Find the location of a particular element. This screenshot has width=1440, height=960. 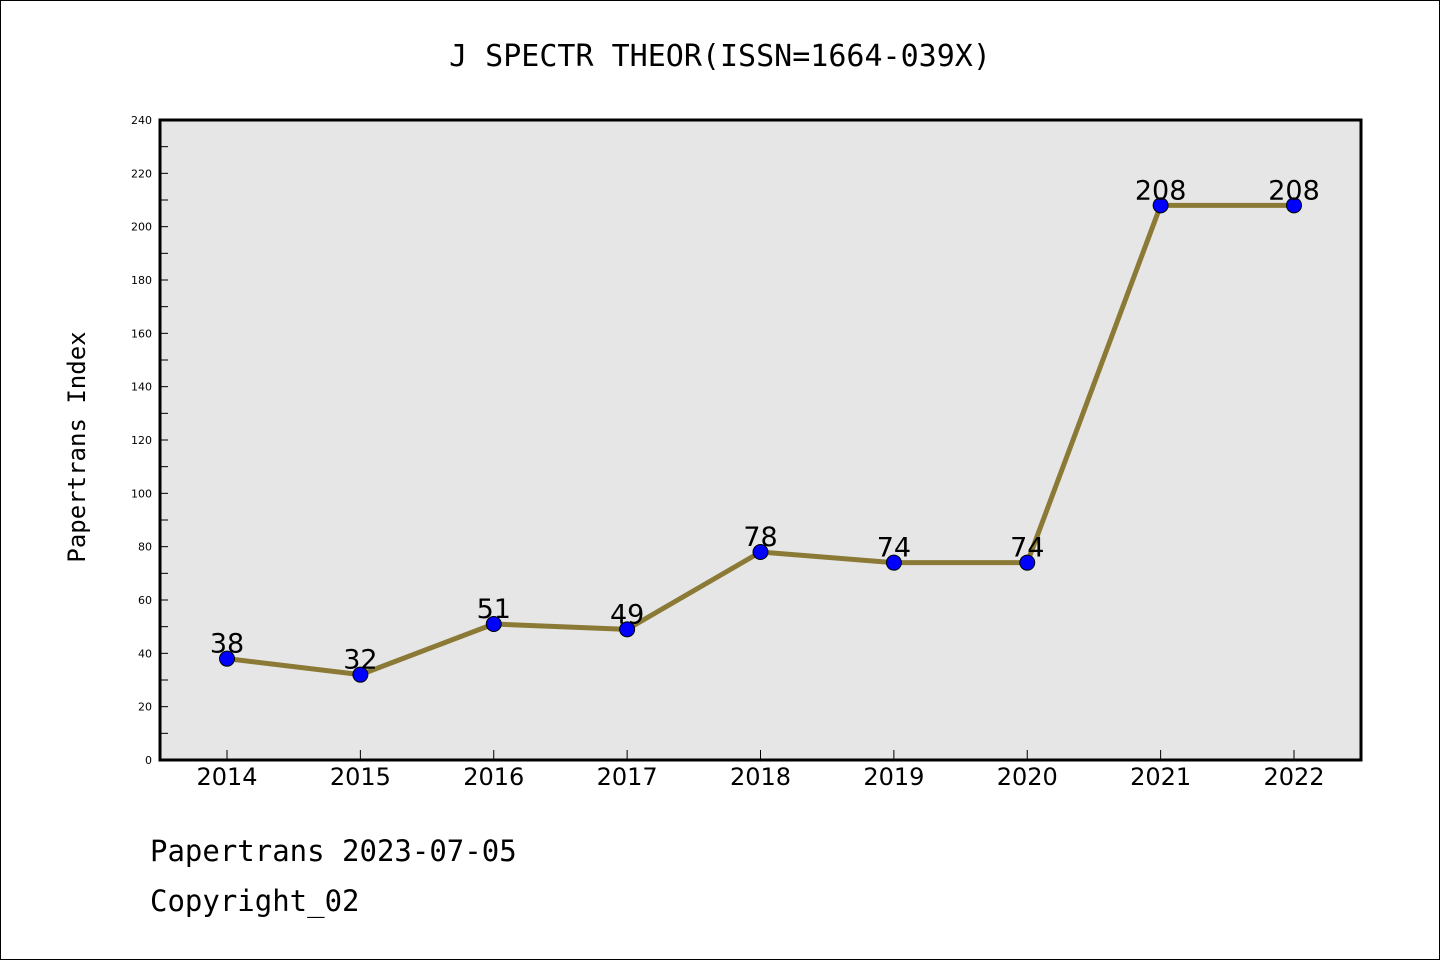

x-tick-label: 2015 is located at coordinates (360, 777).